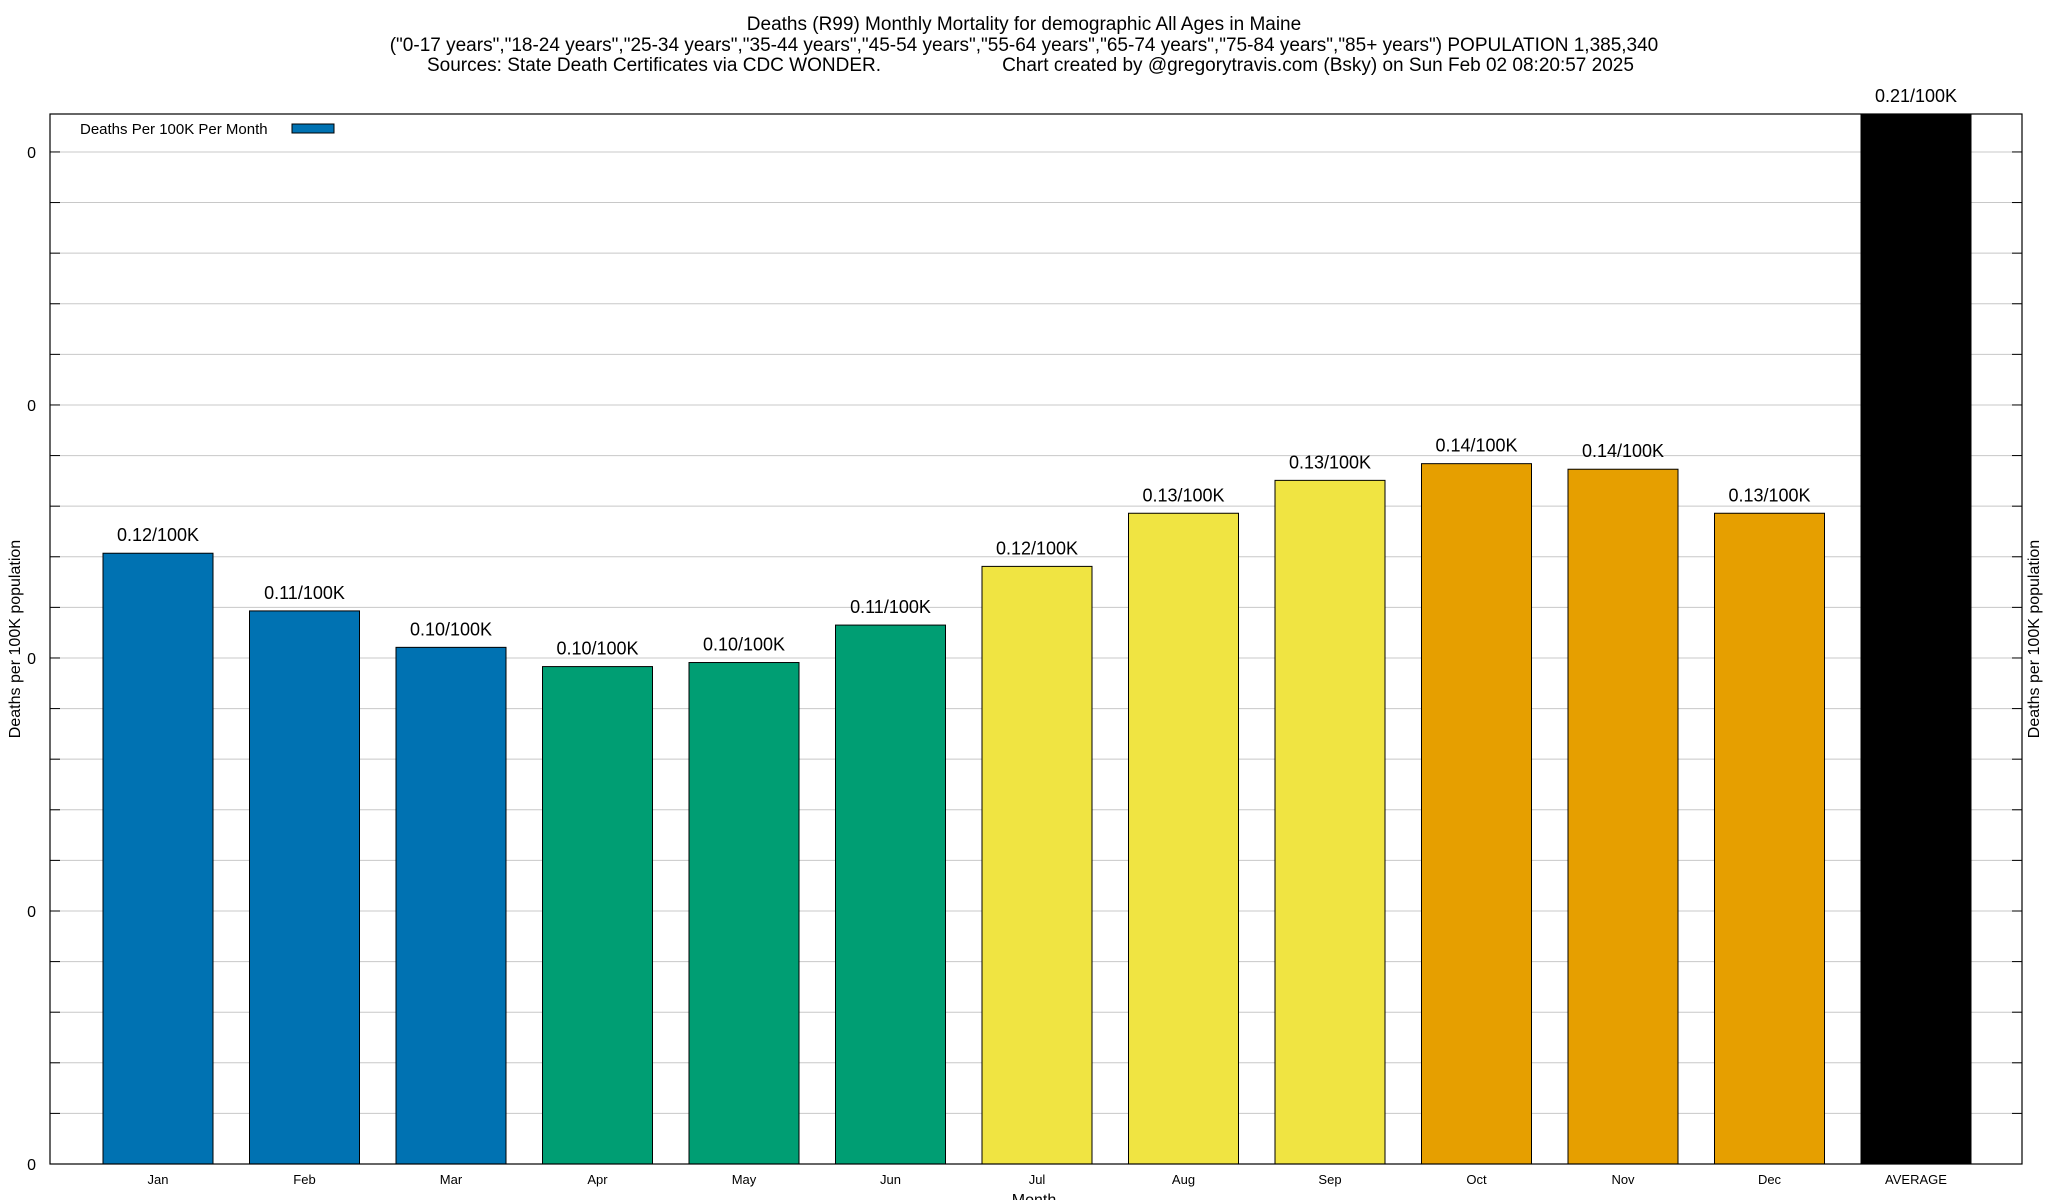  Describe the element at coordinates (174, 129) in the screenshot. I see `legend-label: Deaths Per 100K Per Month` at that location.